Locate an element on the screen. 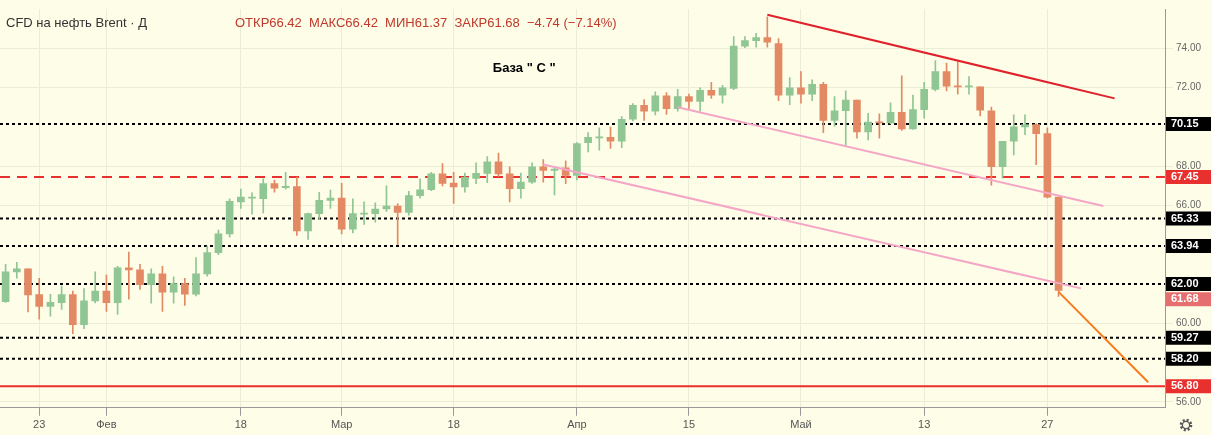  y-tick-label: 66.00 is located at coordinates (1189, 205).